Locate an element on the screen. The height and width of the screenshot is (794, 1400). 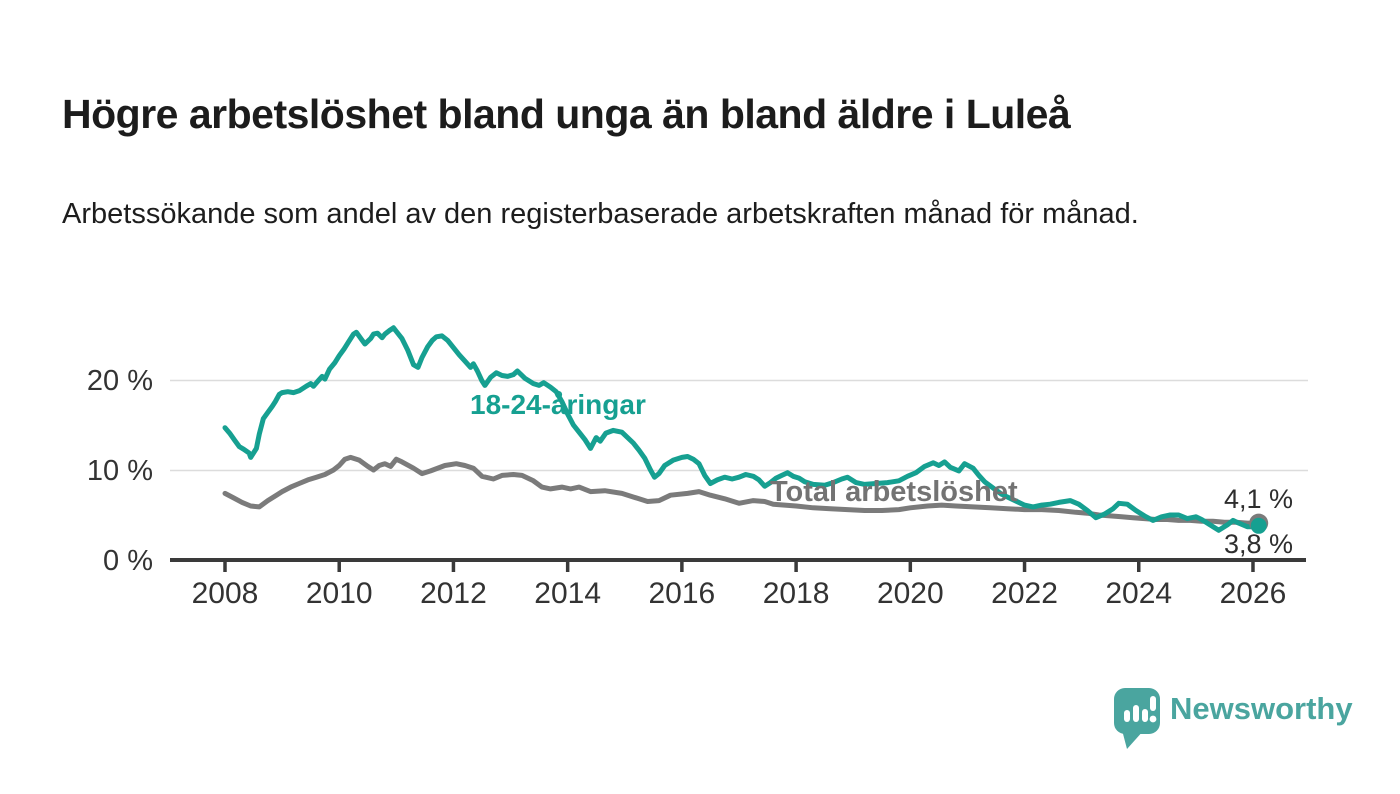
x-tick-label: 2022 is located at coordinates (1024, 593).